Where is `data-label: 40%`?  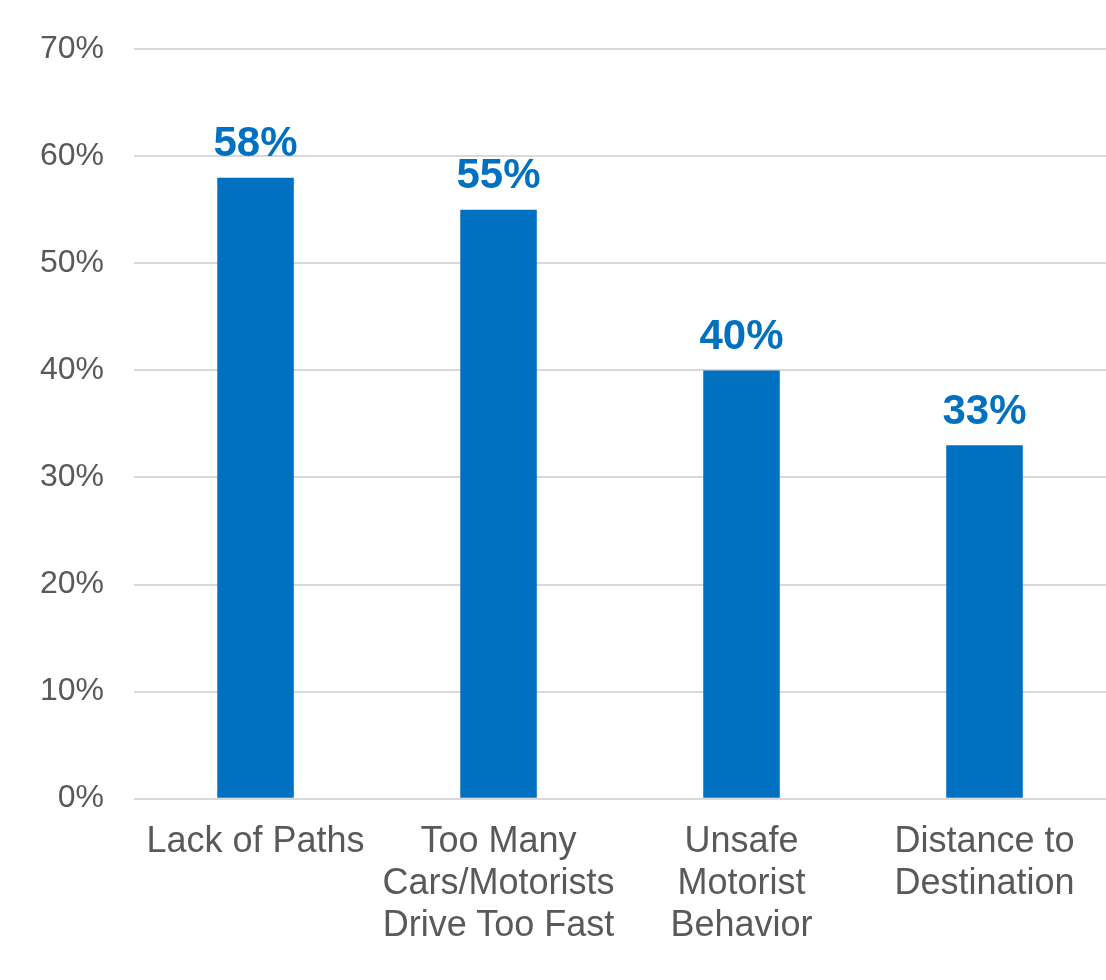
data-label: 40% is located at coordinates (741, 334).